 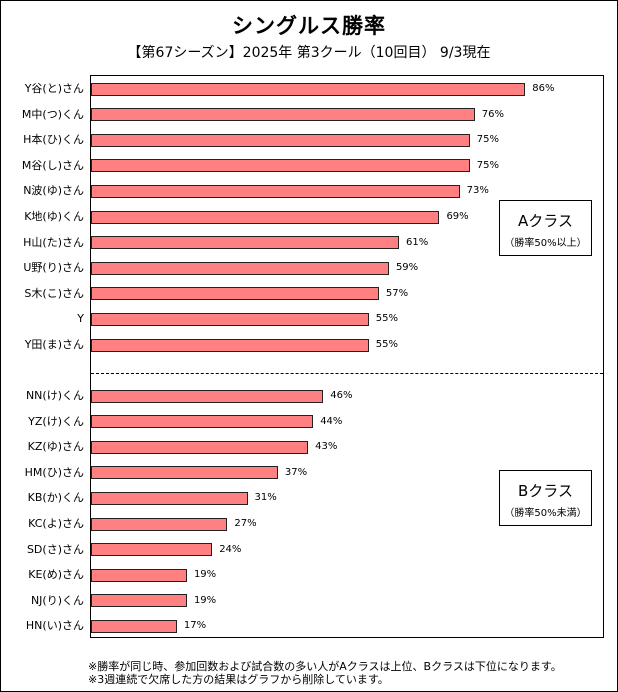 I want to click on footnote-2: ※3週連続で欠席した方の結果はグラフから削除しています。, so click(x=238, y=679).